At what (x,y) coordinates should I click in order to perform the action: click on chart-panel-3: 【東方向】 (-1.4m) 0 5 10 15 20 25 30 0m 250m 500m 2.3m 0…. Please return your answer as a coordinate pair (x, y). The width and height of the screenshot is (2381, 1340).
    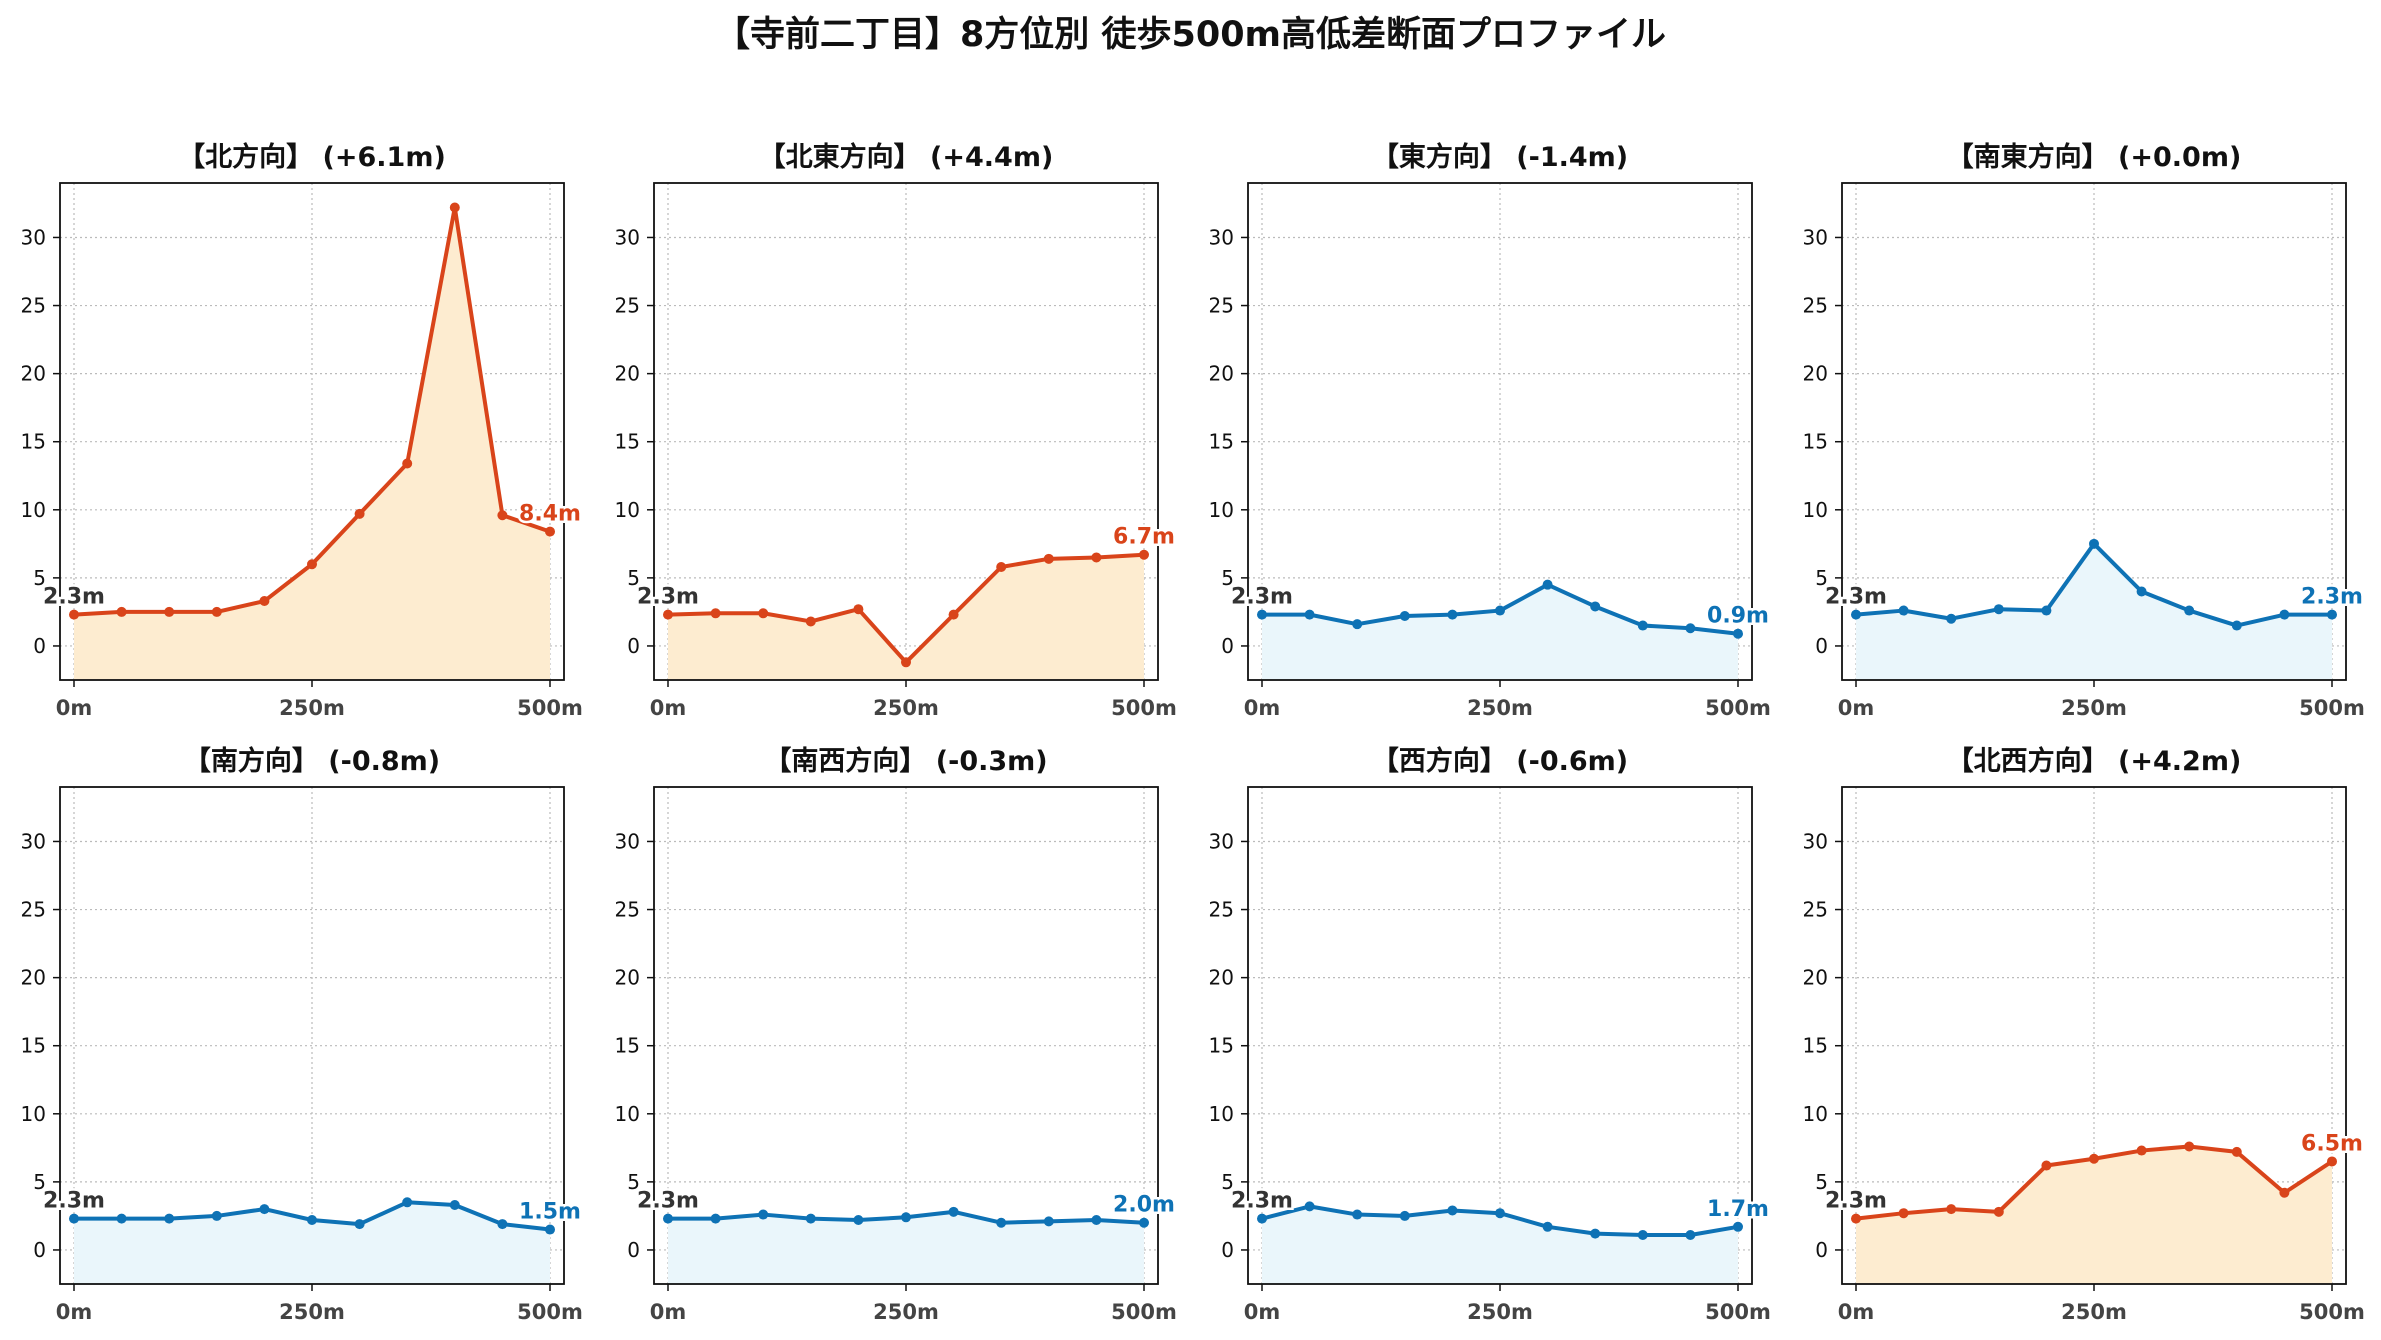
    Looking at the image, I should click on (1490, 430).